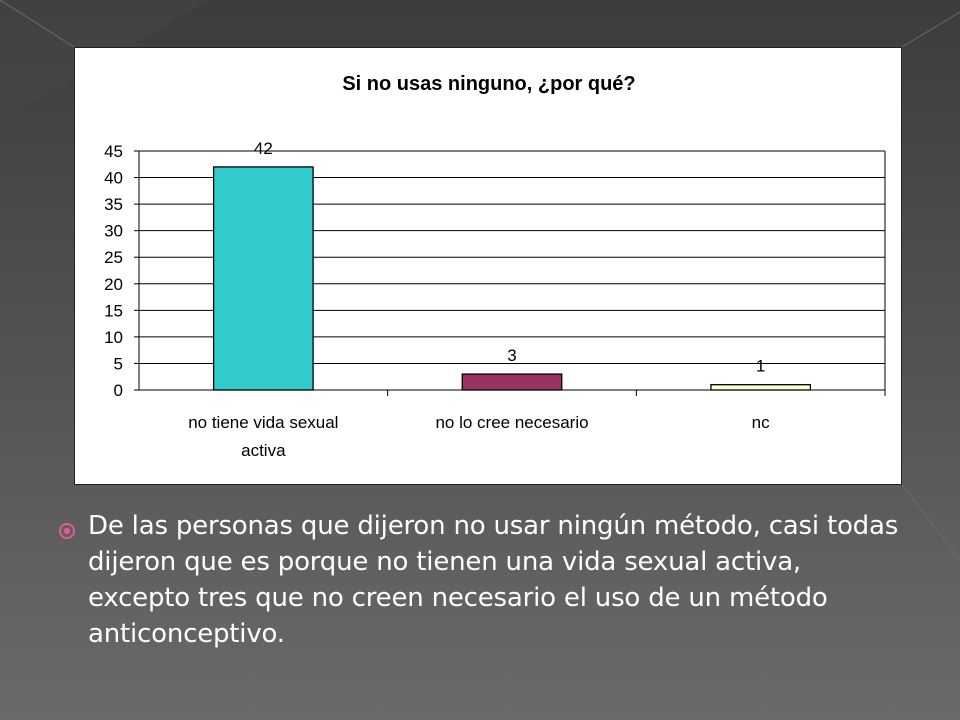  What do you see at coordinates (113, 310) in the screenshot?
I see `y-tick-label: 15` at bounding box center [113, 310].